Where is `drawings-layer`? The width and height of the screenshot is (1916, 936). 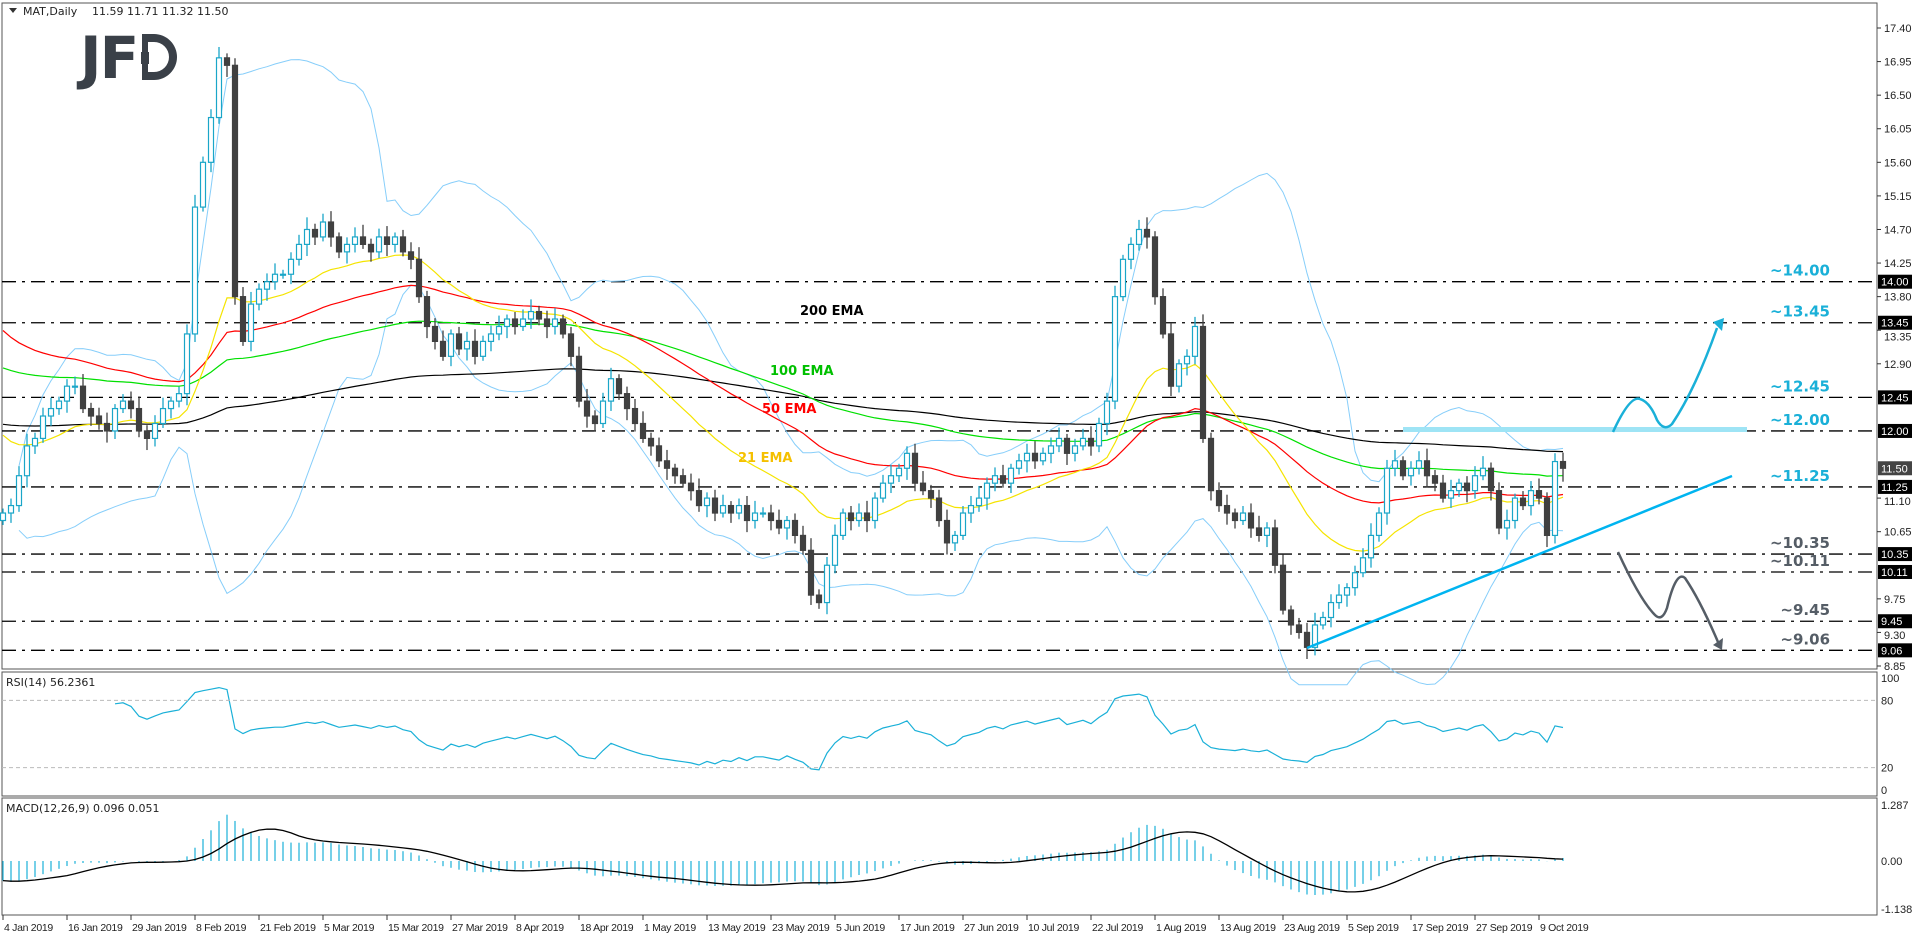 drawings-layer is located at coordinates (1526, 484).